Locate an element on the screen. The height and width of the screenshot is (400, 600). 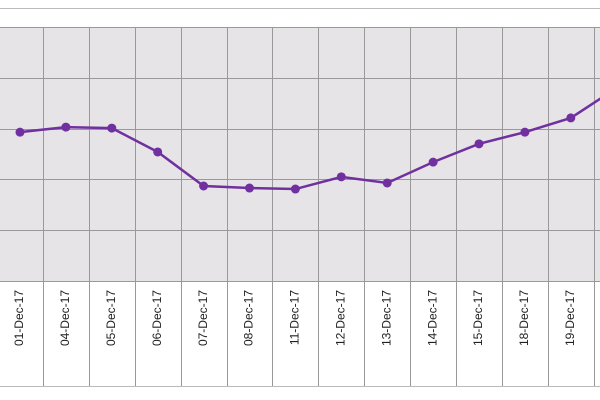
x-tick-label: 15-Dec-17 is located at coordinates (478, 318).